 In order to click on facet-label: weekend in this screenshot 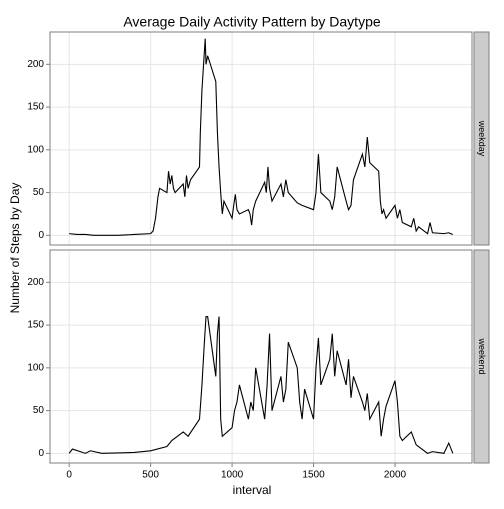, I will do `click(482, 355)`.